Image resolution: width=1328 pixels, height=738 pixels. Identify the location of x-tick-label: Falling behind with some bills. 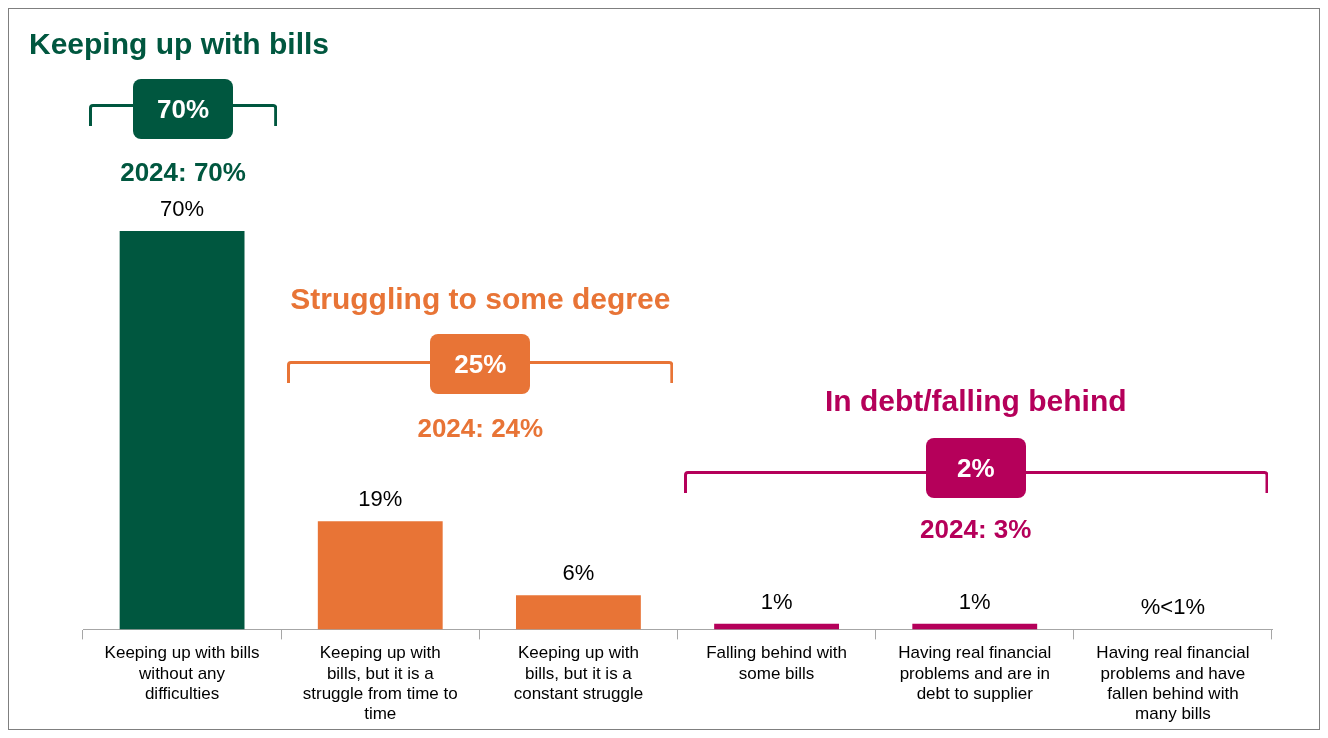
(776, 663).